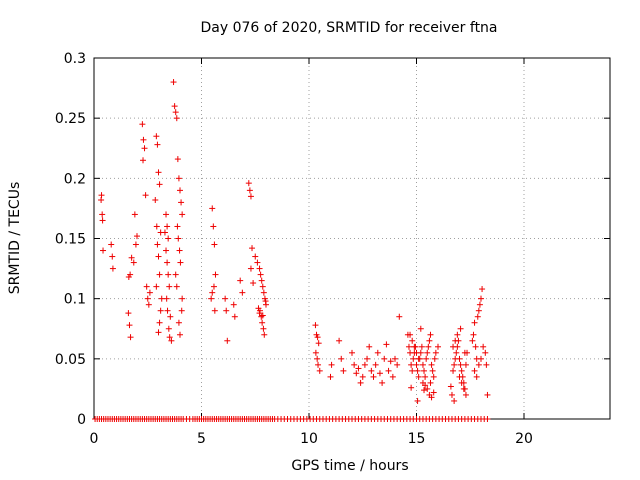 The image size is (640, 480). I want to click on y-tick-label: 0.1, so click(75, 300).